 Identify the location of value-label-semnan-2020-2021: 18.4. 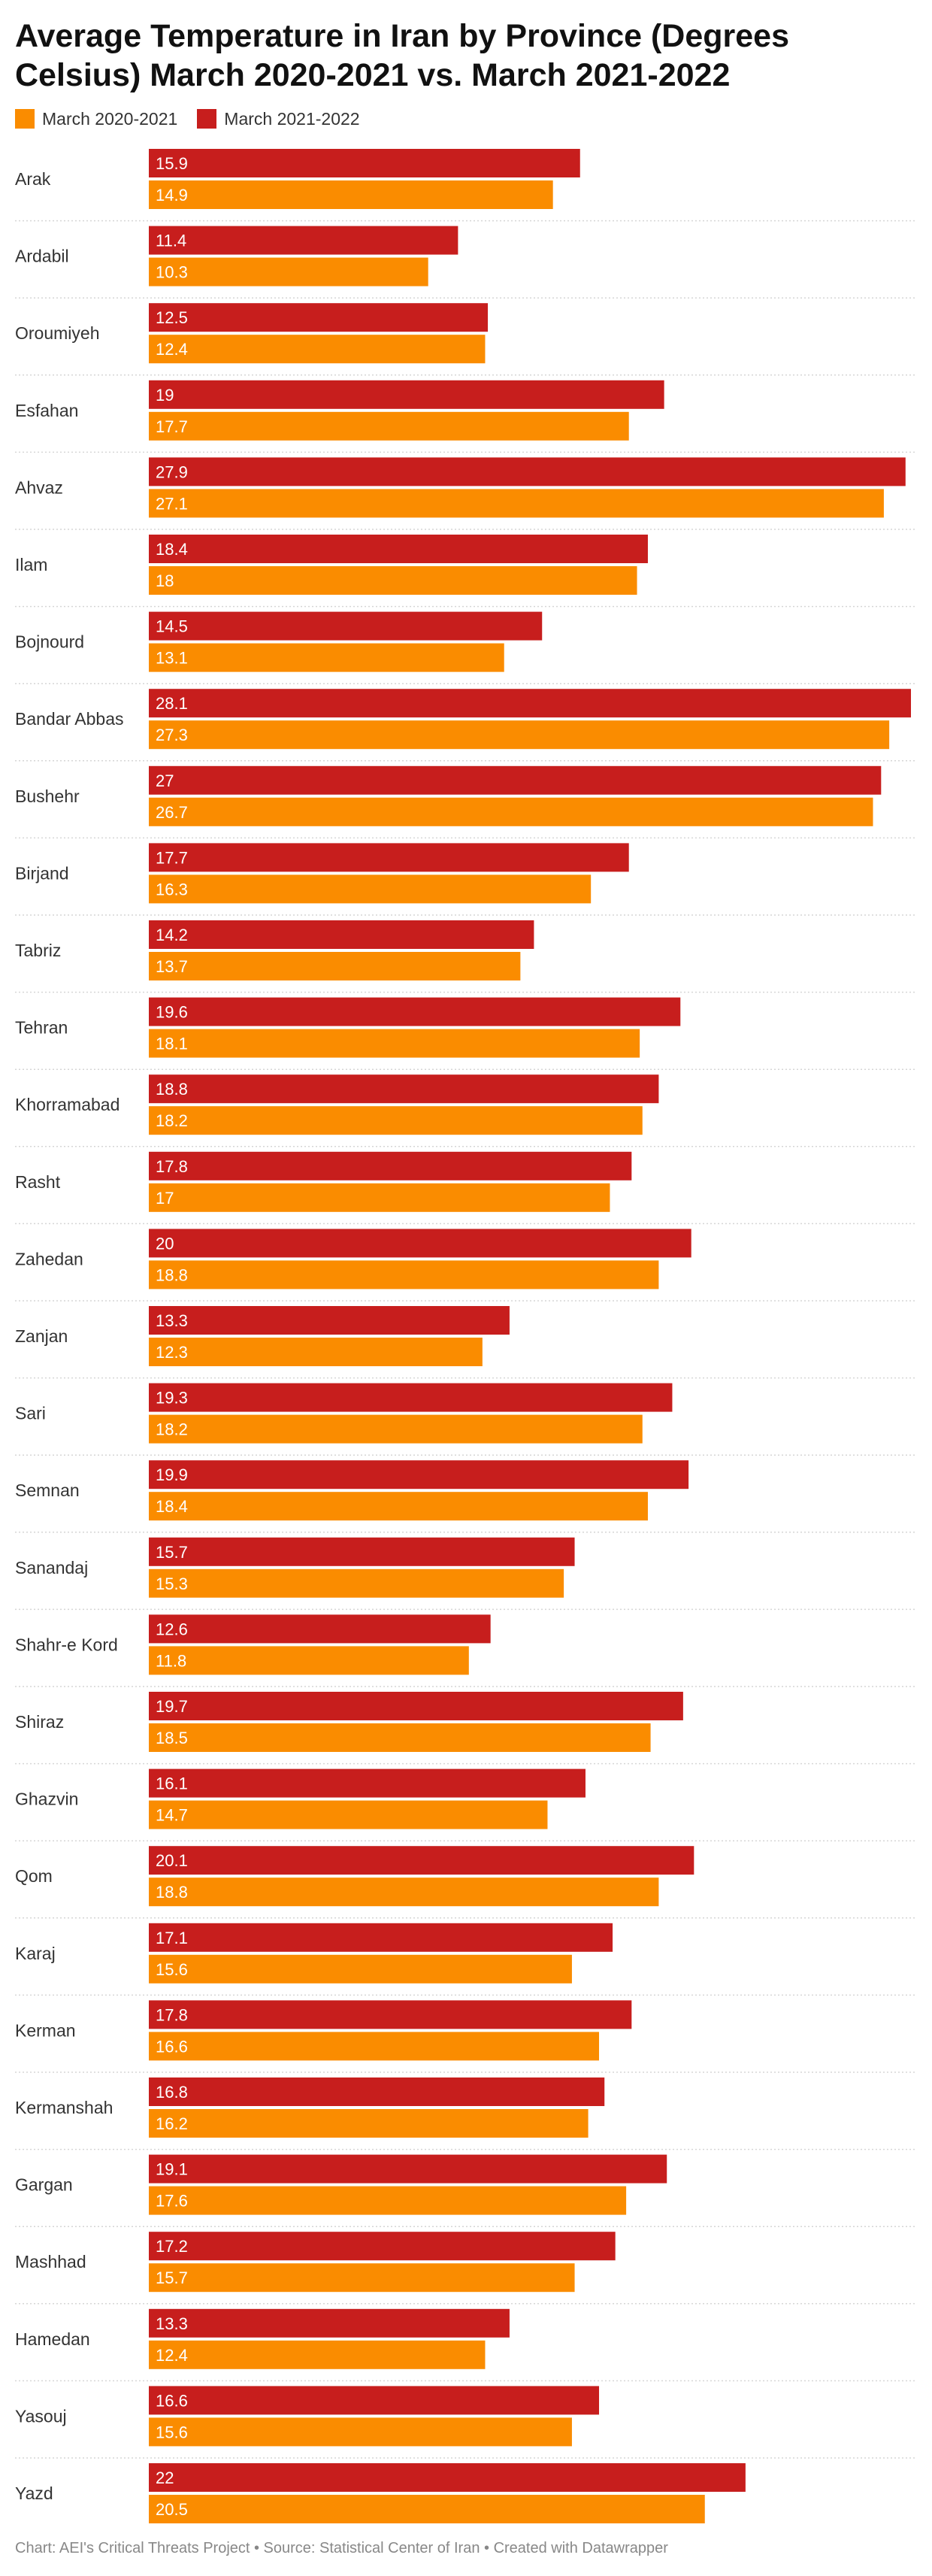
(172, 1506).